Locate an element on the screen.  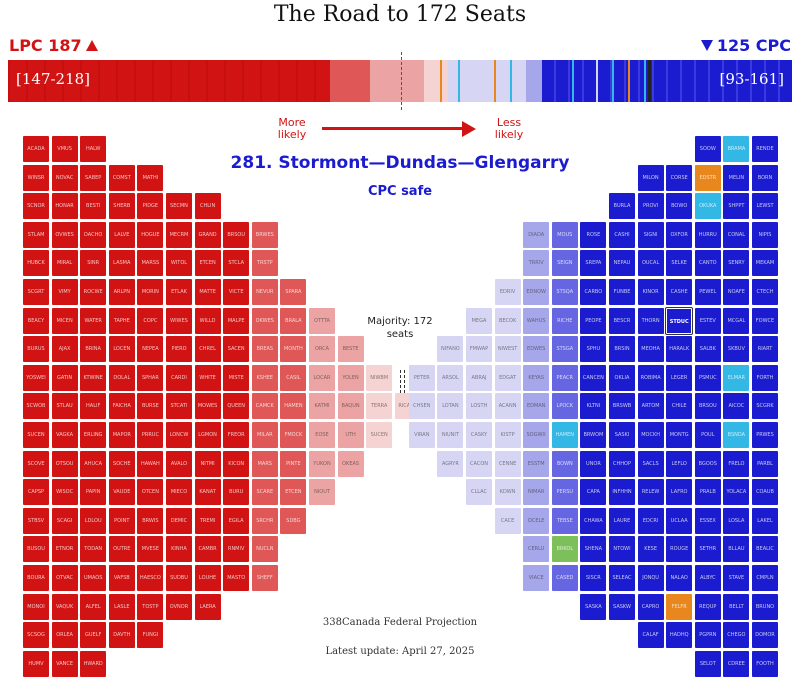
riding-cell-cpc-parbl: PARBL is located at coordinates (765, 463).